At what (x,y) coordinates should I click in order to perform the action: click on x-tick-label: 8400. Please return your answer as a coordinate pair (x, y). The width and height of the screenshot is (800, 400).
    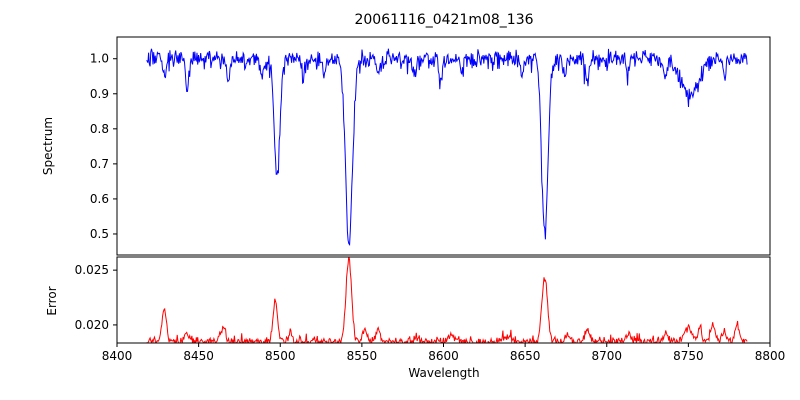
    Looking at the image, I should click on (117, 356).